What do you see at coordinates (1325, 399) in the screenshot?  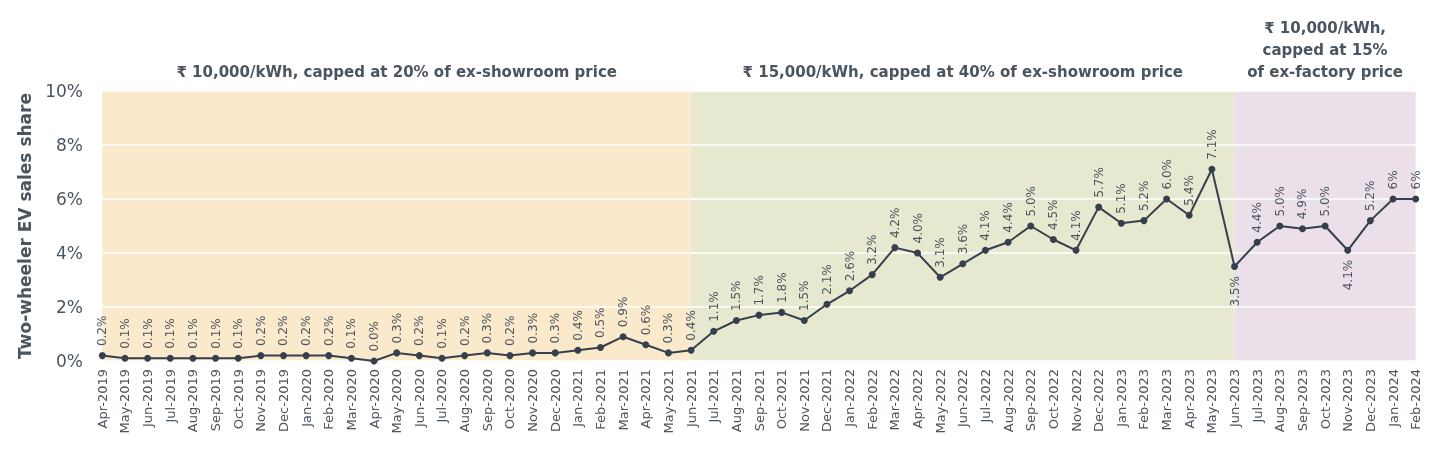 I see `x-tick-label: Oct-2023` at bounding box center [1325, 399].